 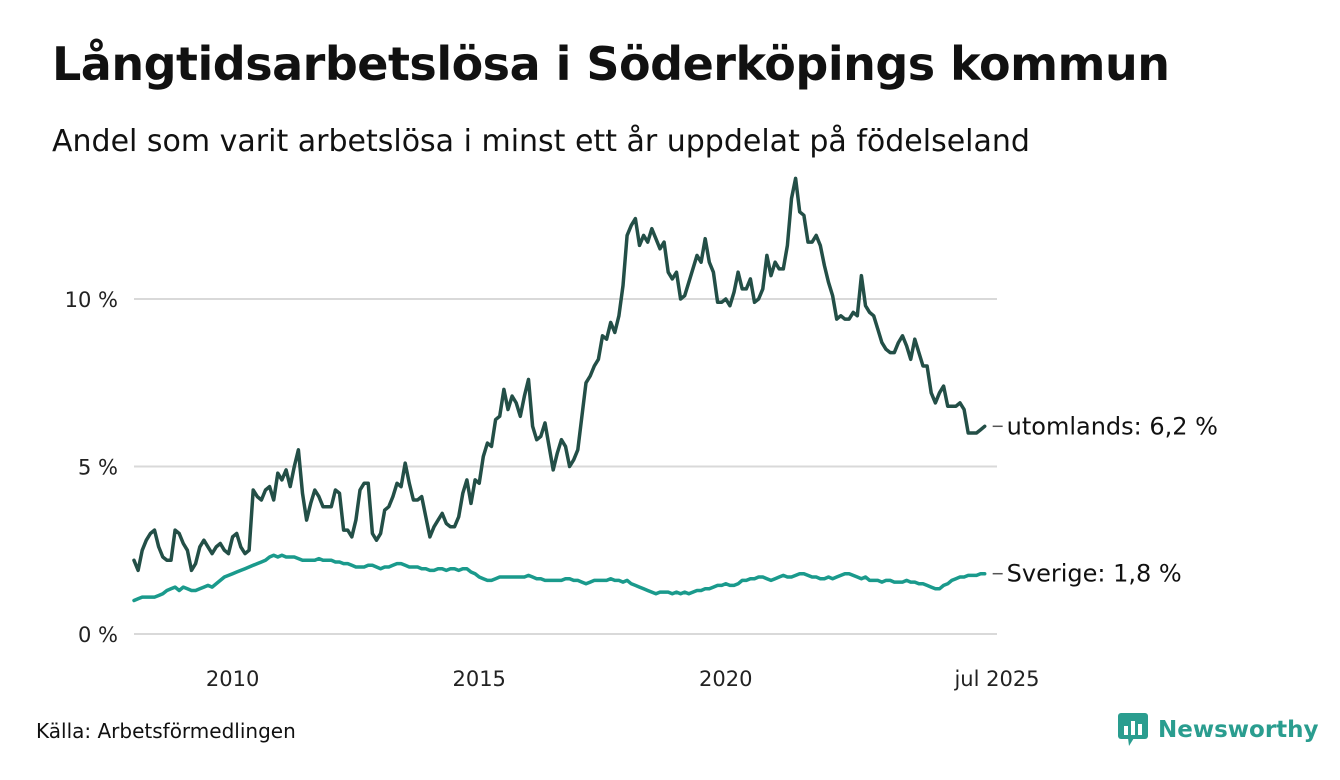 What do you see at coordinates (232, 679) in the screenshot?
I see `x-tick-label: 2010` at bounding box center [232, 679].